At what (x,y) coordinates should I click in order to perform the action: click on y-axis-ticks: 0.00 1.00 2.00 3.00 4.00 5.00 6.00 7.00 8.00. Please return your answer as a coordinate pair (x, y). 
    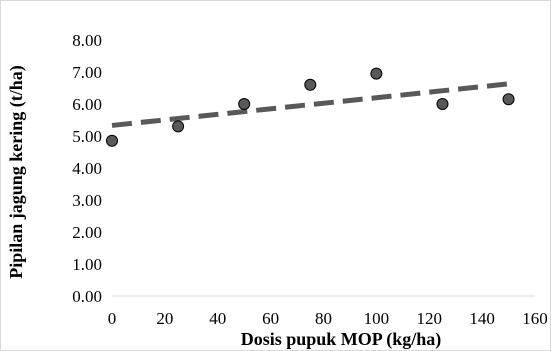
    Looking at the image, I should click on (87, 168).